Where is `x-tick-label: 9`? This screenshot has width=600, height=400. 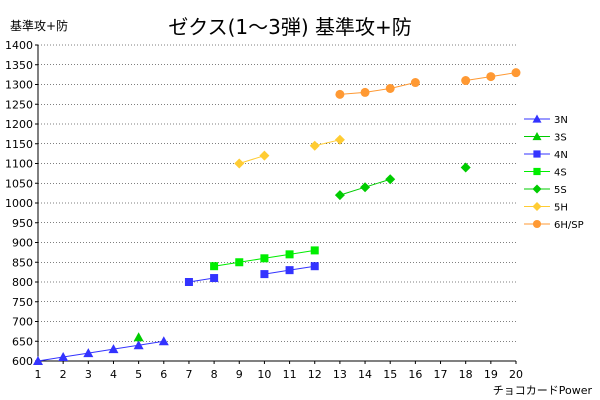 x-tick-label: 9 is located at coordinates (239, 374).